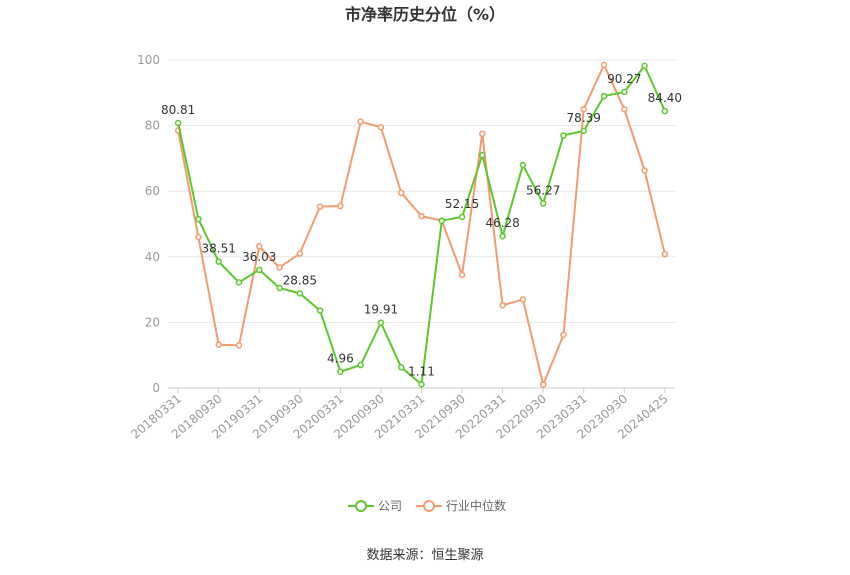 This screenshot has width=850, height=575. I want to click on data-label: 36.03, so click(259, 257).